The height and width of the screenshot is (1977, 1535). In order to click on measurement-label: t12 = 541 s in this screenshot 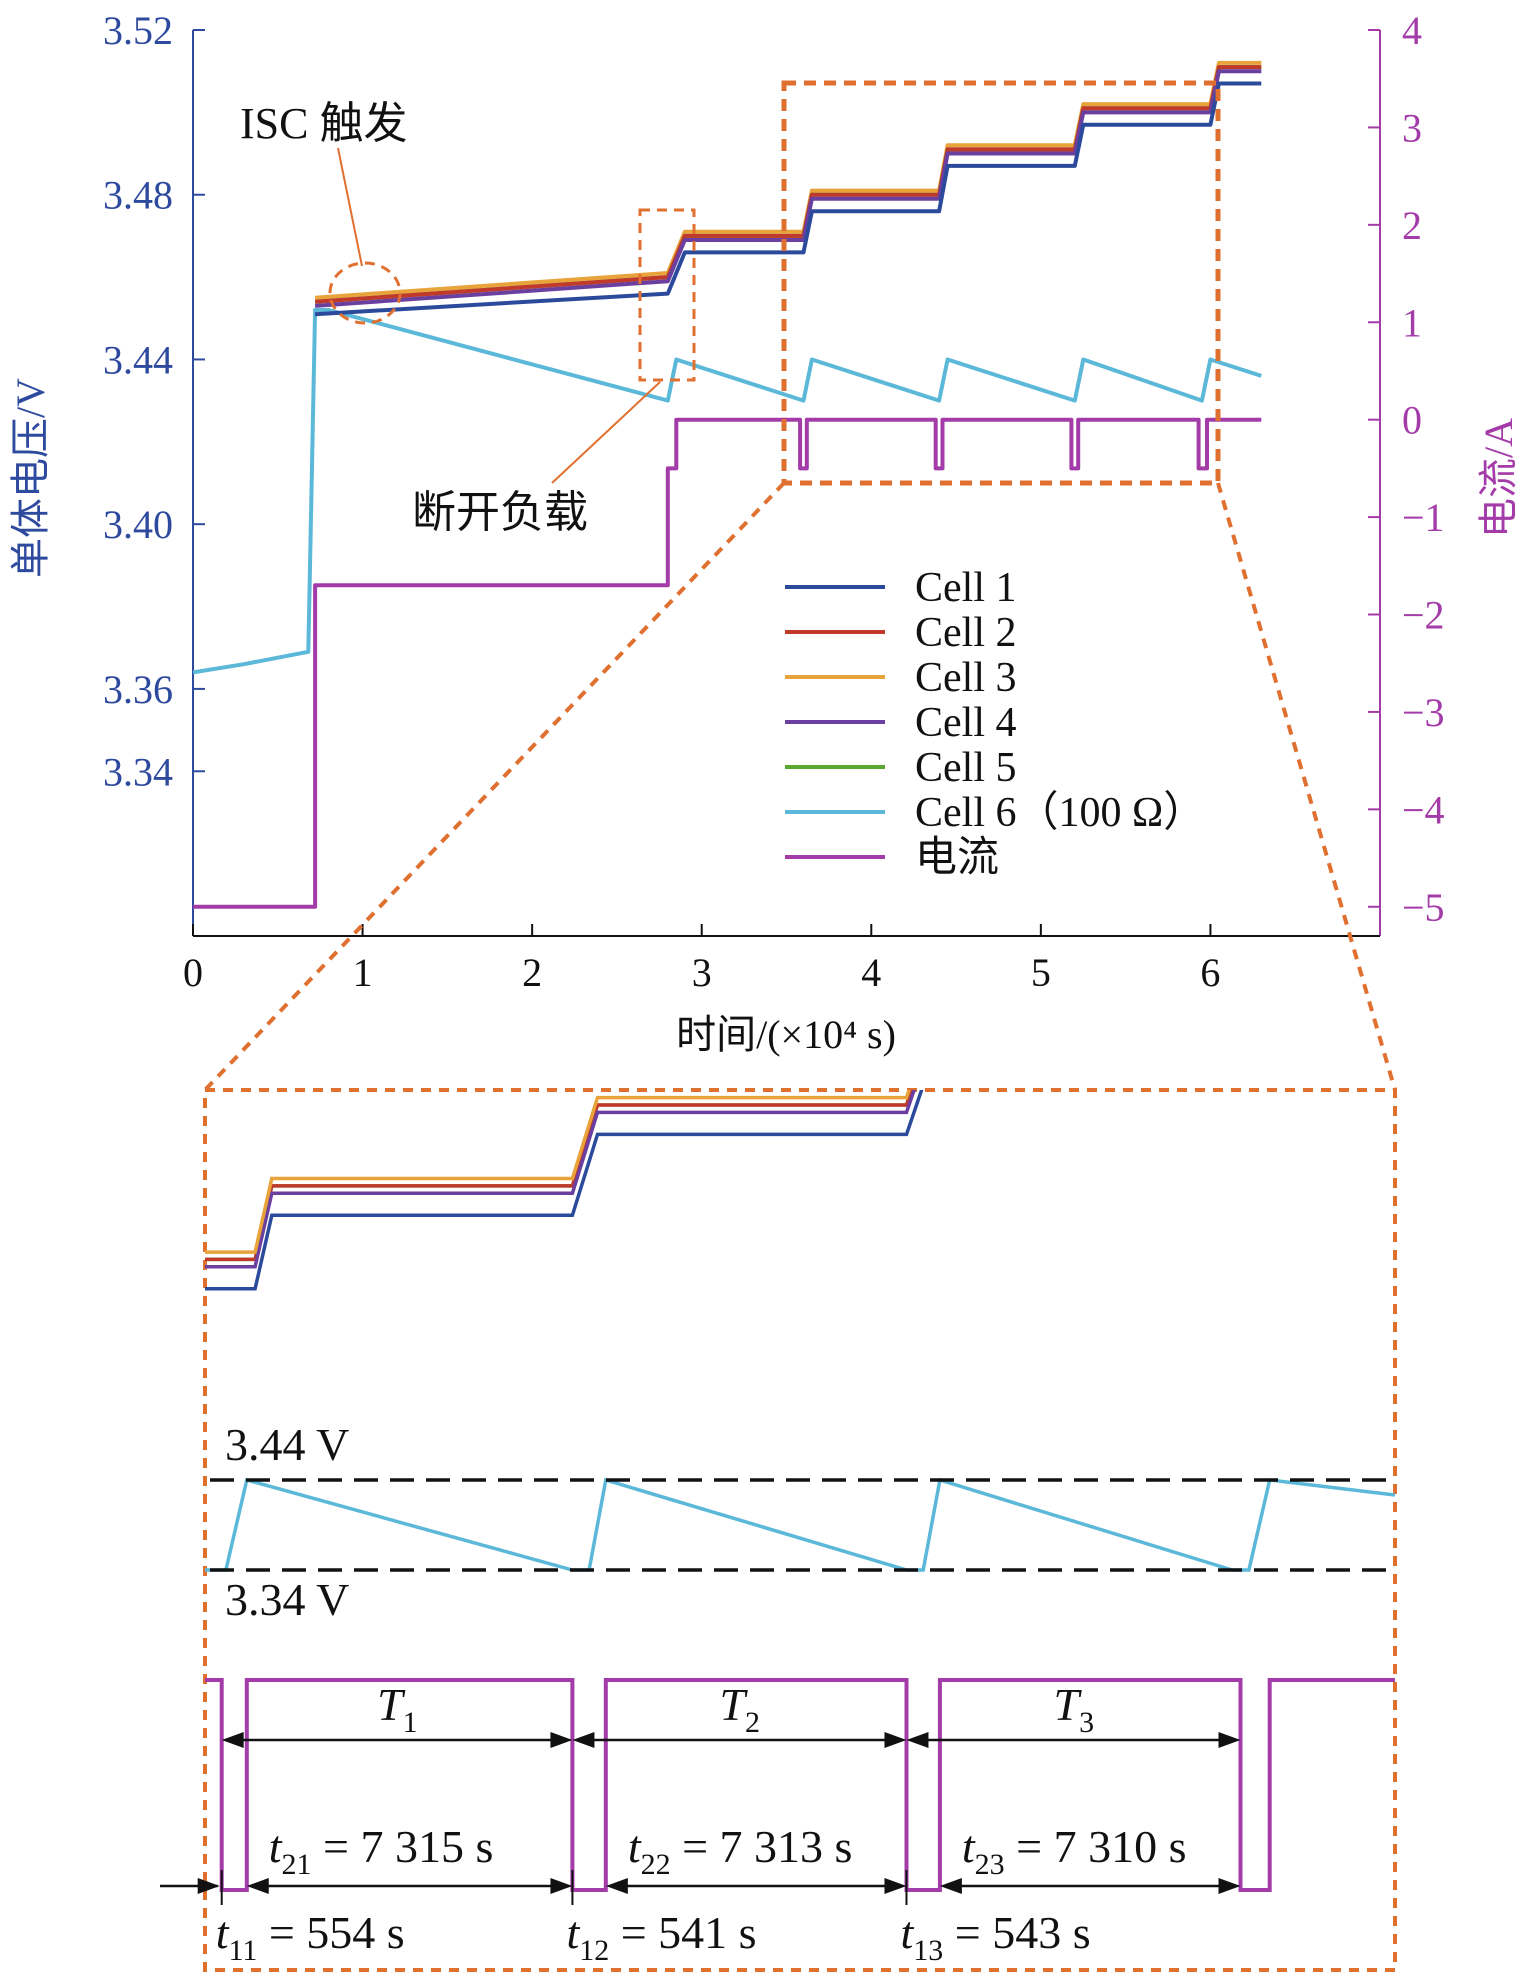, I will do `click(661, 1937)`.